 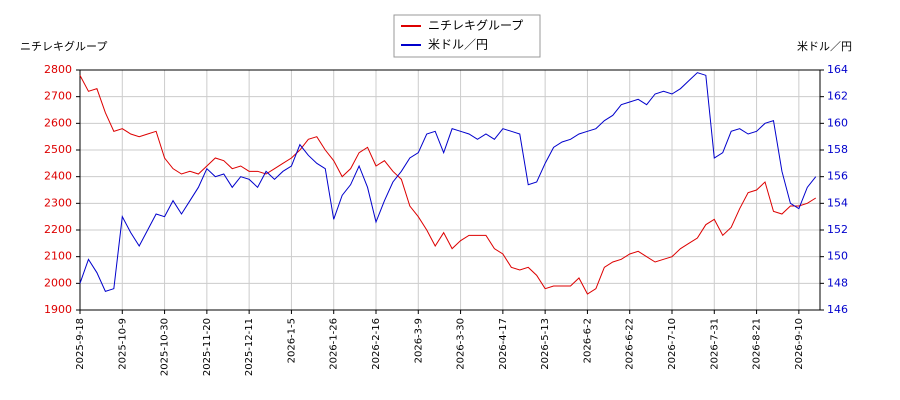 What do you see at coordinates (58, 229) in the screenshot?
I see `y-tick-label: 2200` at bounding box center [58, 229].